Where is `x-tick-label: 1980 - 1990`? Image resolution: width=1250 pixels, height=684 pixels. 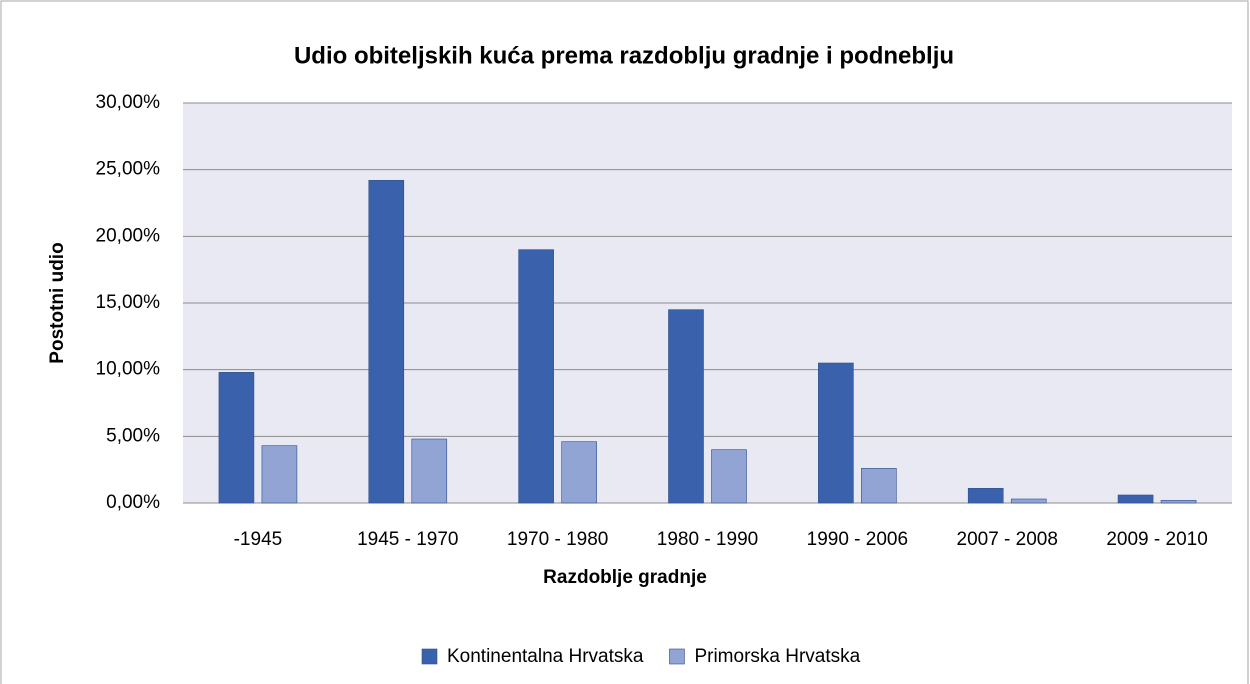 x-tick-label: 1980 - 1990 is located at coordinates (707, 539).